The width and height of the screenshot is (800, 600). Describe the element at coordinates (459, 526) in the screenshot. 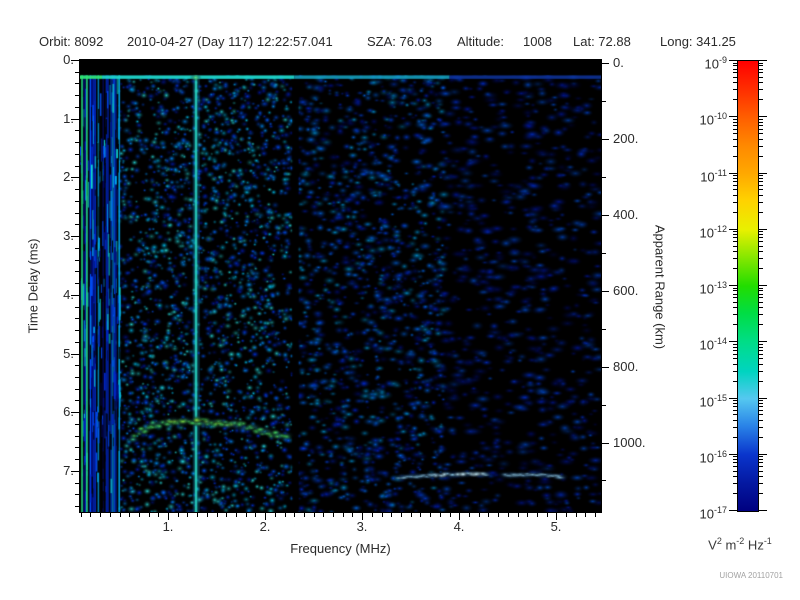

I see `x-tick-label: 4.` at that location.